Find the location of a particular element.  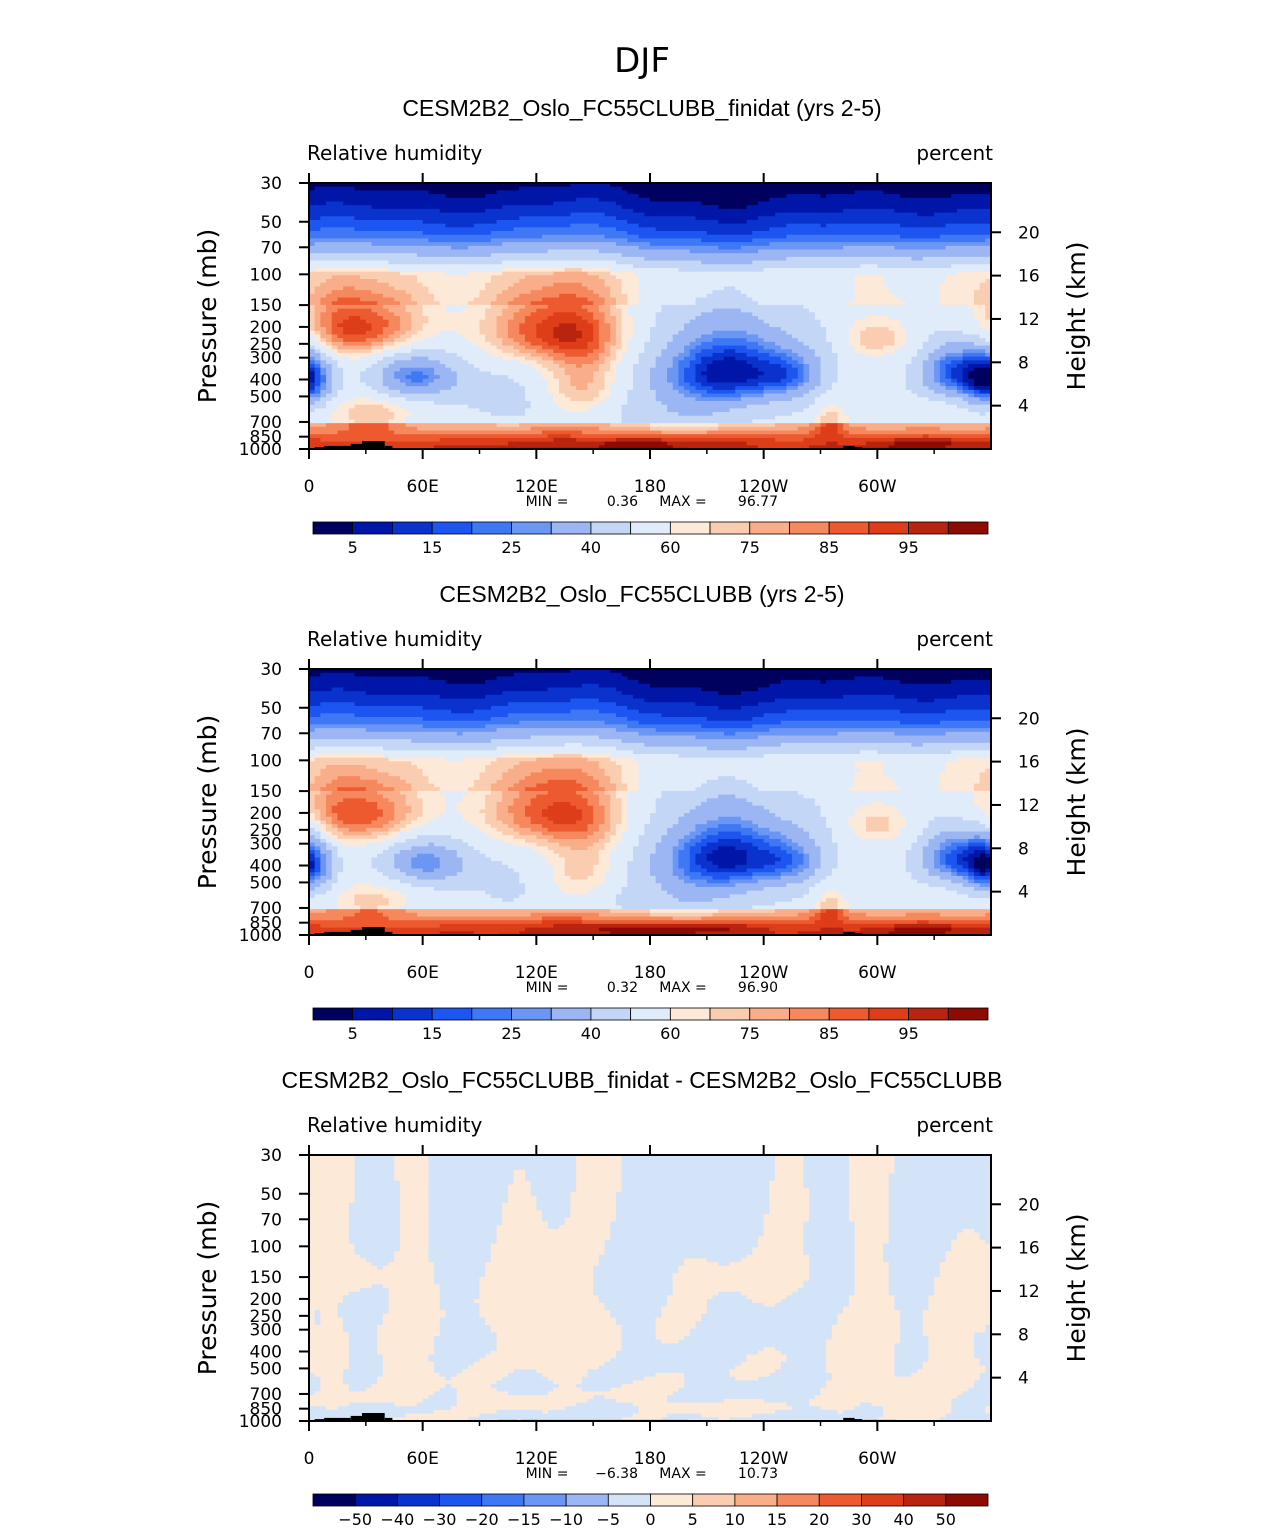

y-tick-label: 70 is located at coordinates (271, 248).